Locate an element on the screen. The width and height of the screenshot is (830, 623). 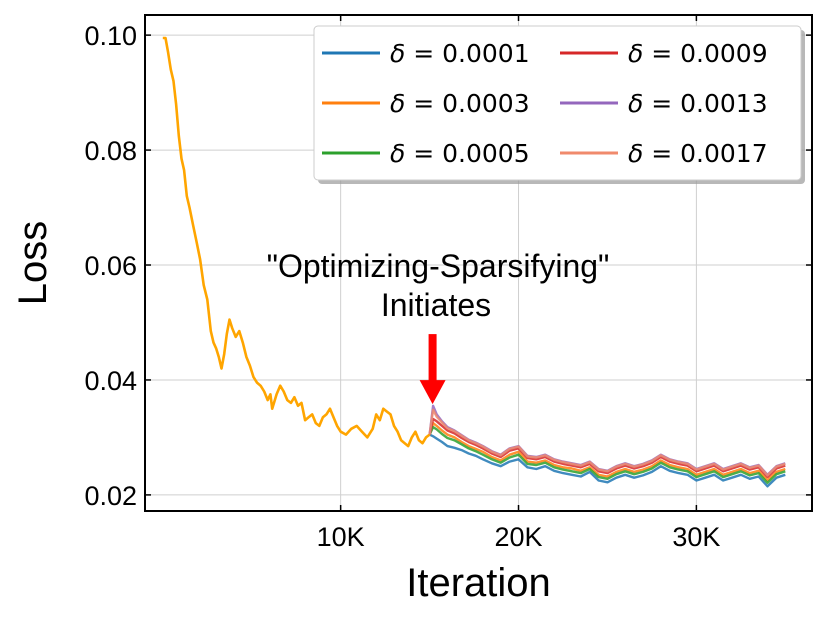
y-tick-label: 0.04 is located at coordinates (110, 381).